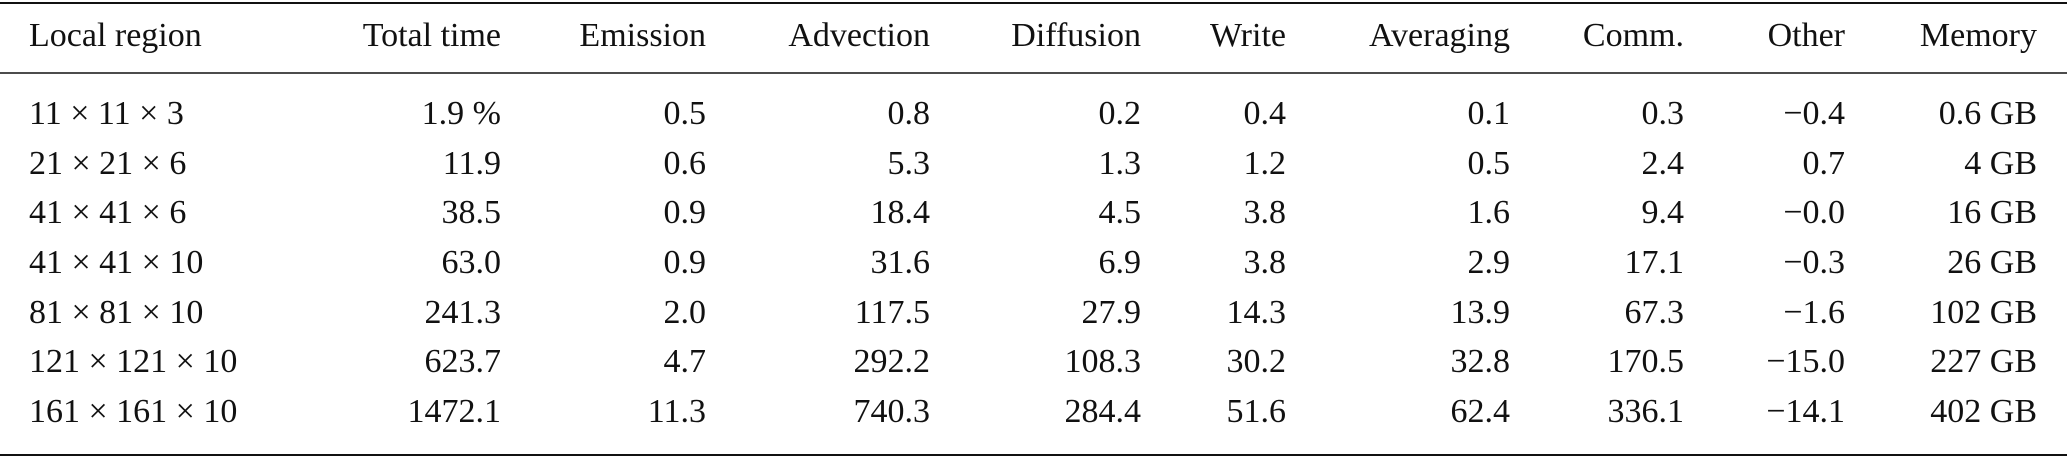  I want to click on cell: 11.9, so click(472, 163).